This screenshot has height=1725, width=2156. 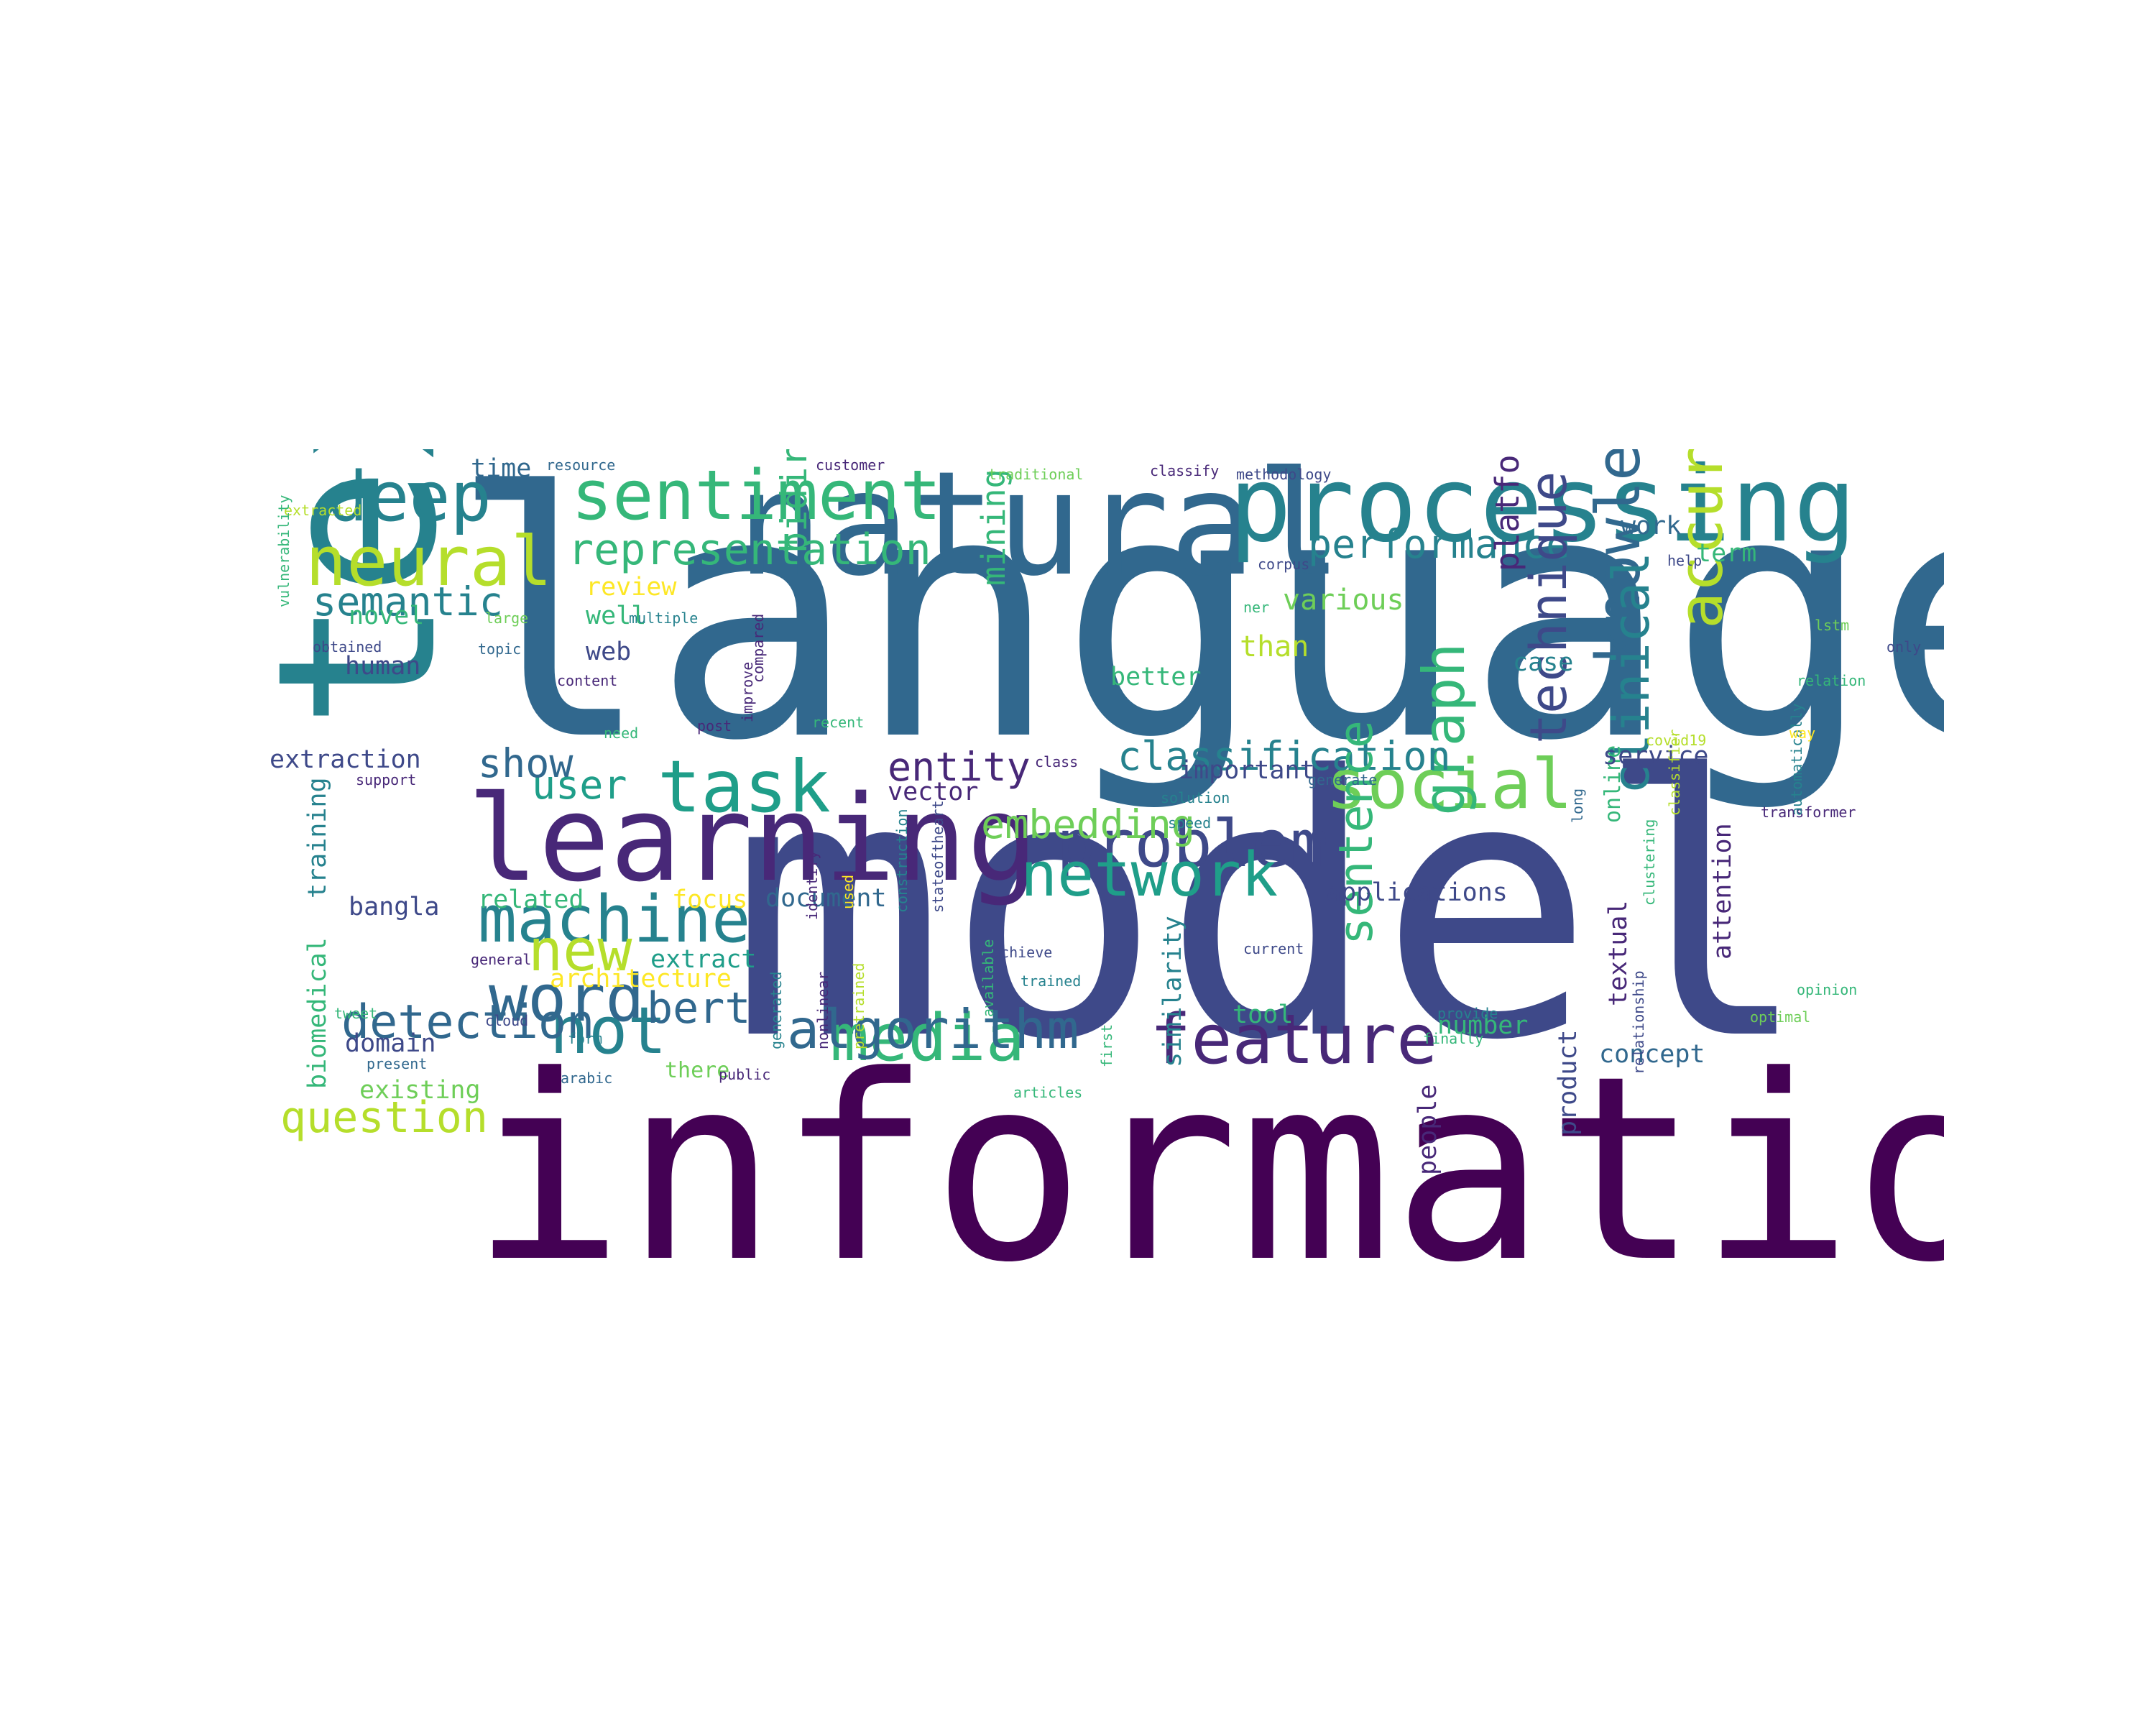 What do you see at coordinates (387, 616) in the screenshot?
I see `cloud-word: novel` at bounding box center [387, 616].